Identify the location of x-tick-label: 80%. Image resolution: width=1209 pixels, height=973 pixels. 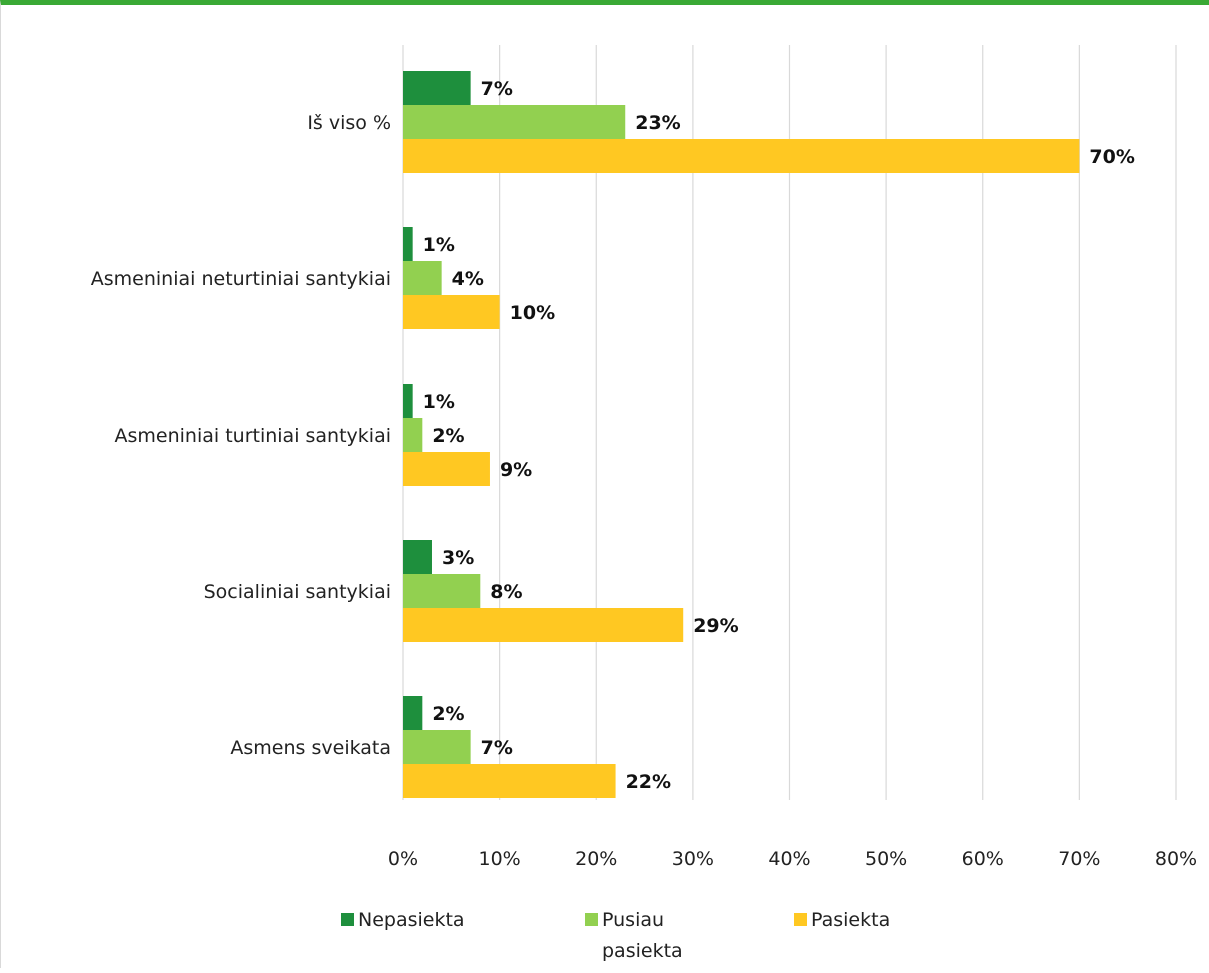
(1176, 859).